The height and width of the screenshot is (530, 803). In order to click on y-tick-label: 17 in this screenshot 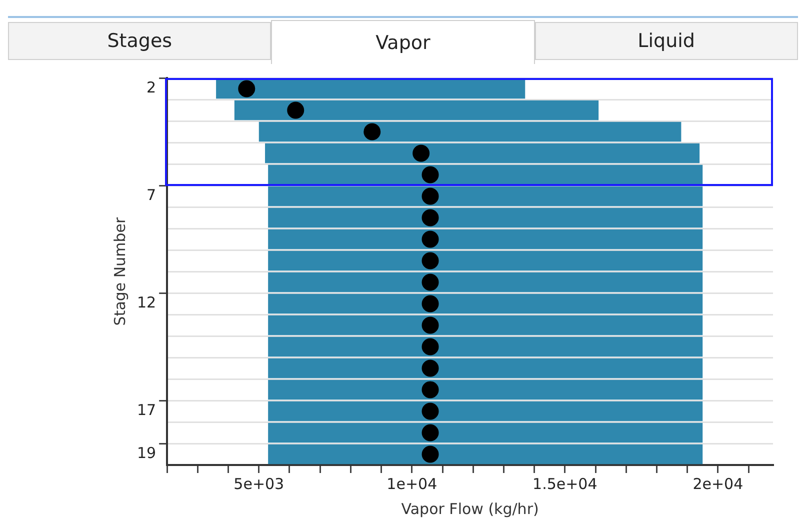, I will do `click(146, 410)`.